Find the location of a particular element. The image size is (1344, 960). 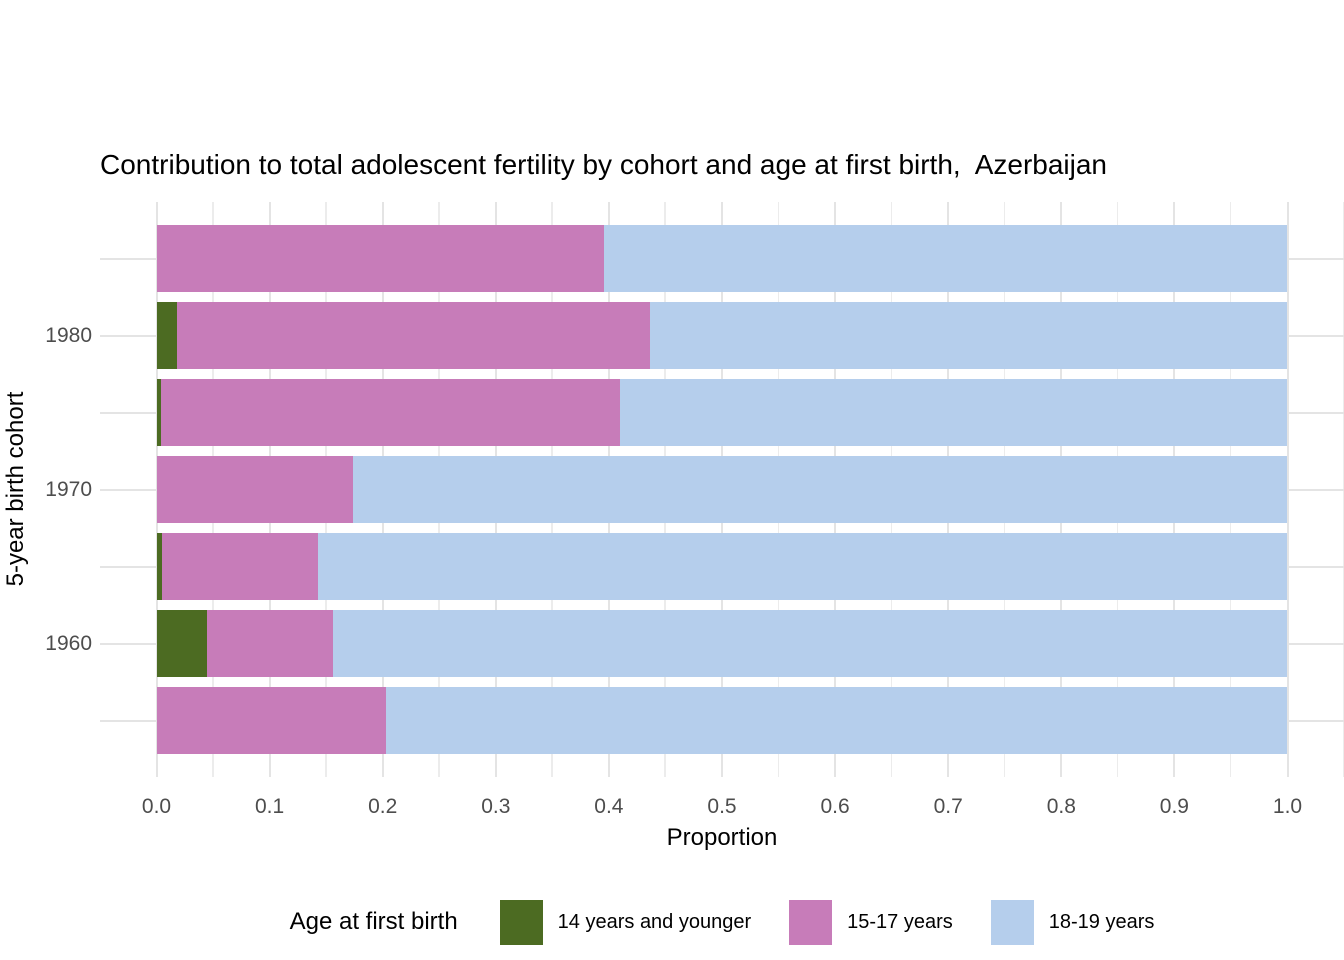

y-axis-tick-label: 1970 is located at coordinates (68, 489).